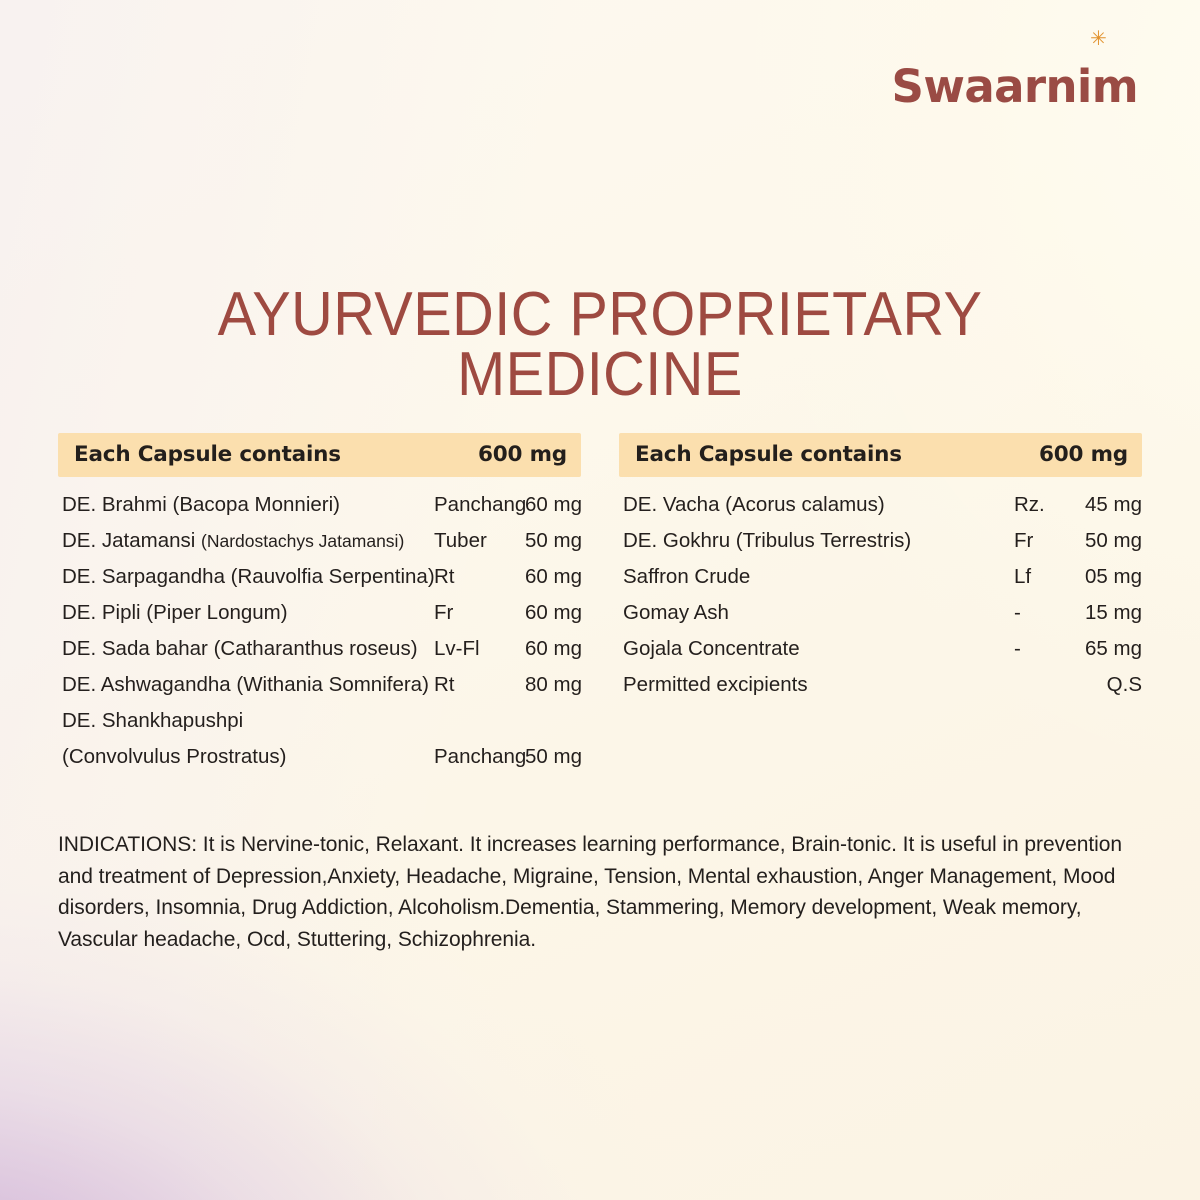  What do you see at coordinates (687, 576) in the screenshot?
I see `ingredient-name: Saffron Crude` at bounding box center [687, 576].